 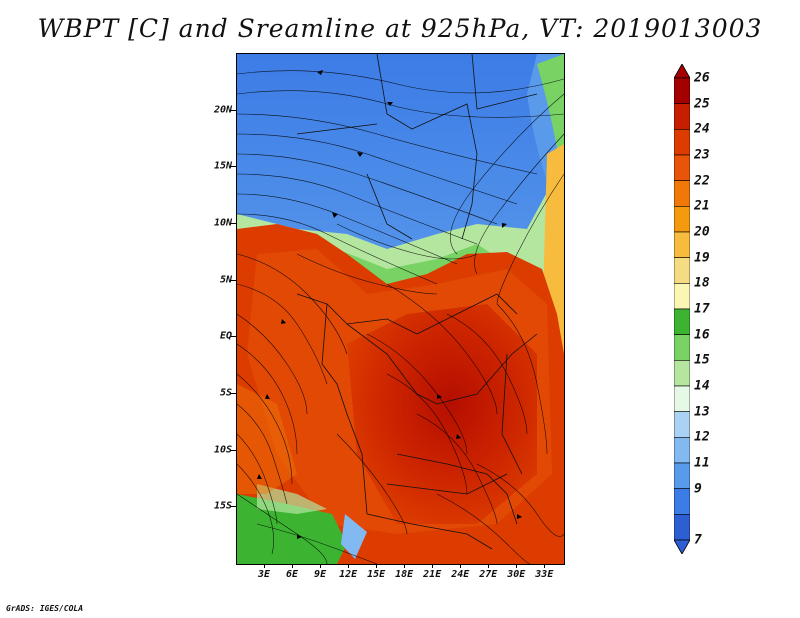 What do you see at coordinates (702, 412) in the screenshot?
I see `colorbar-label: 13` at bounding box center [702, 412].